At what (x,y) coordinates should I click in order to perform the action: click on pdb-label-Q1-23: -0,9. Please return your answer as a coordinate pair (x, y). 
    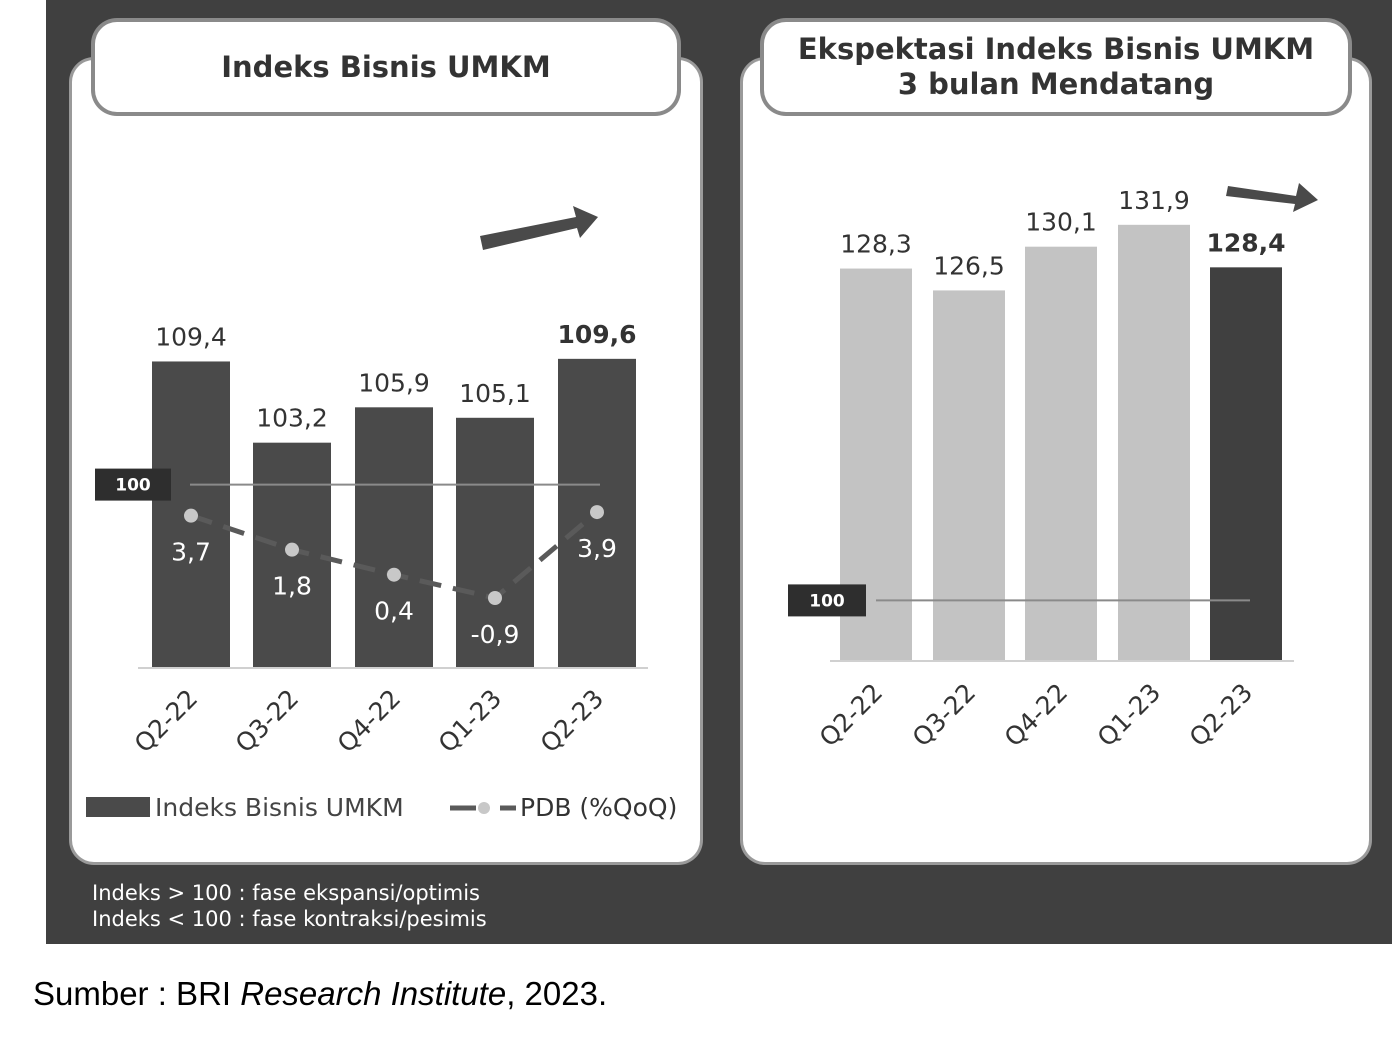
    Looking at the image, I should click on (495, 634).